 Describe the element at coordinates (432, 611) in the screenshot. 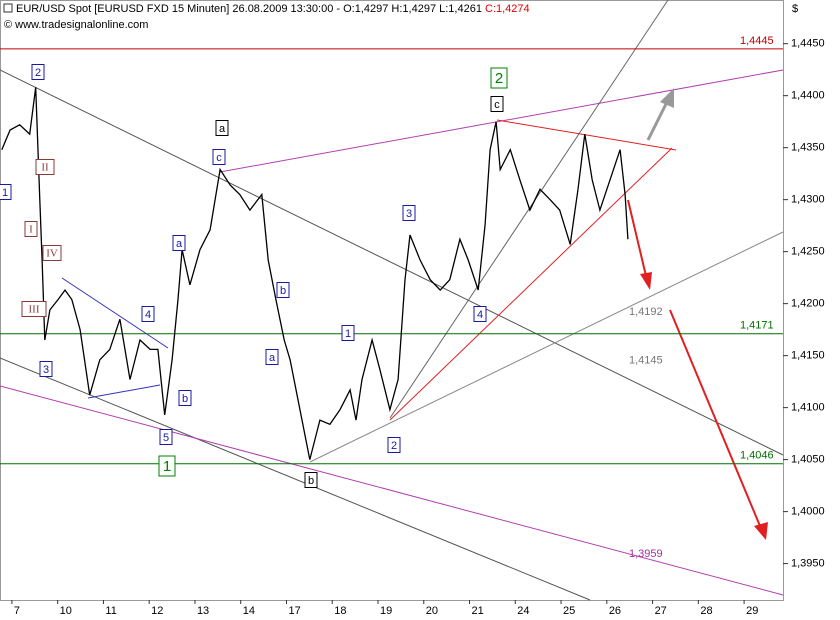

I see `x-tick-label: 20` at that location.